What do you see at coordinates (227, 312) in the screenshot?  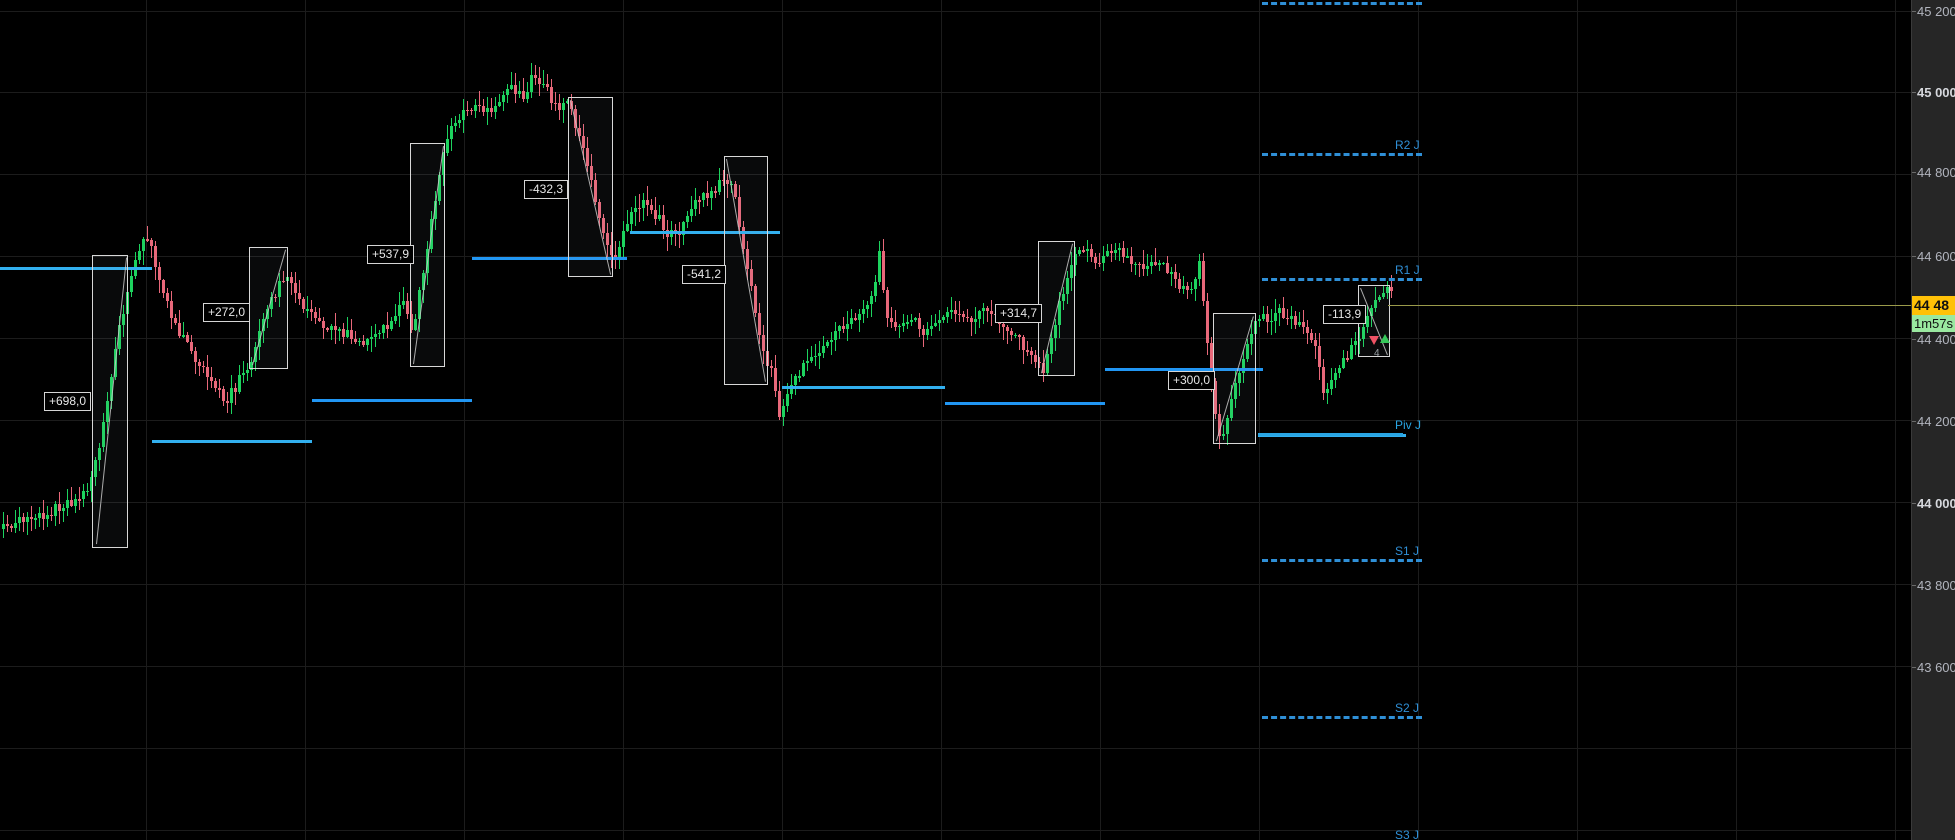 I see `trade-pnl-label: +272,0` at bounding box center [227, 312].